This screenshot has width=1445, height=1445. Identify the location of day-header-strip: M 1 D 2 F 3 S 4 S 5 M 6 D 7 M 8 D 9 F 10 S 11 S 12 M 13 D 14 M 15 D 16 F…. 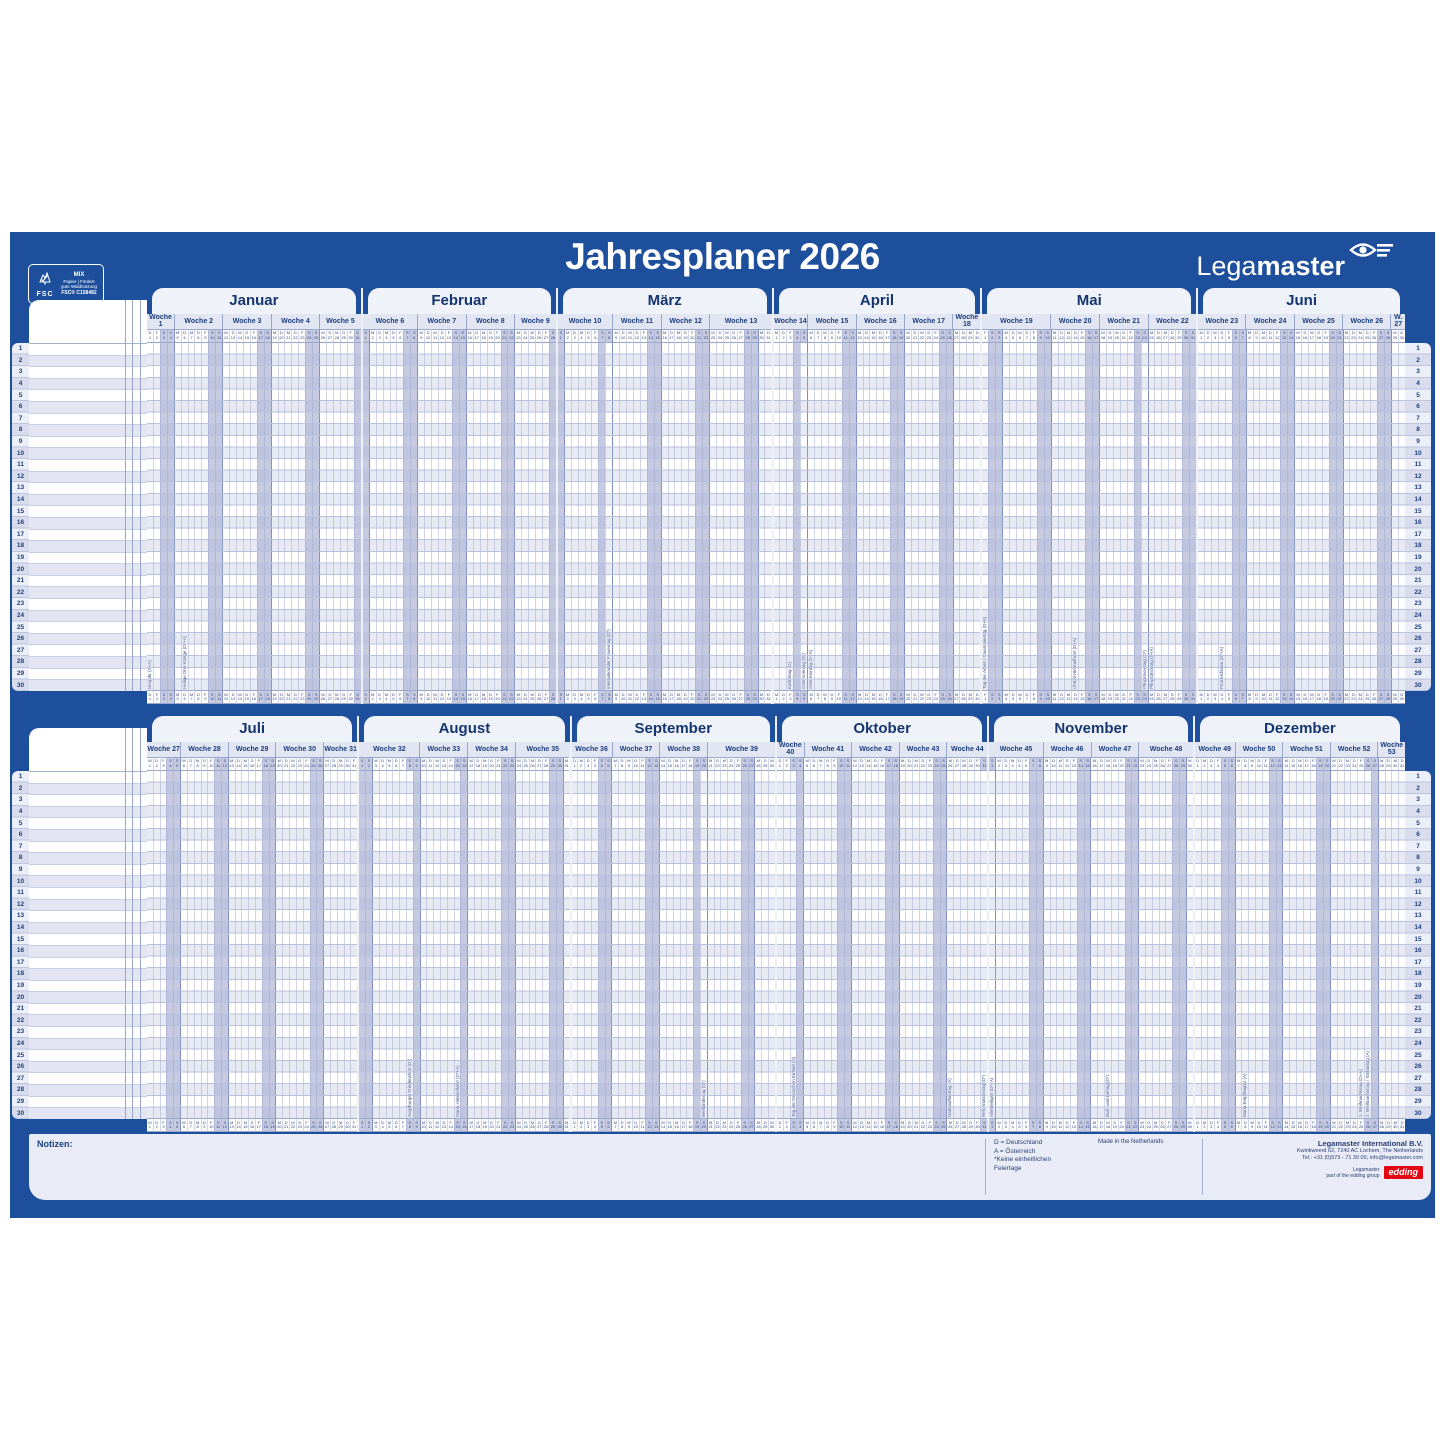
(252, 1125).